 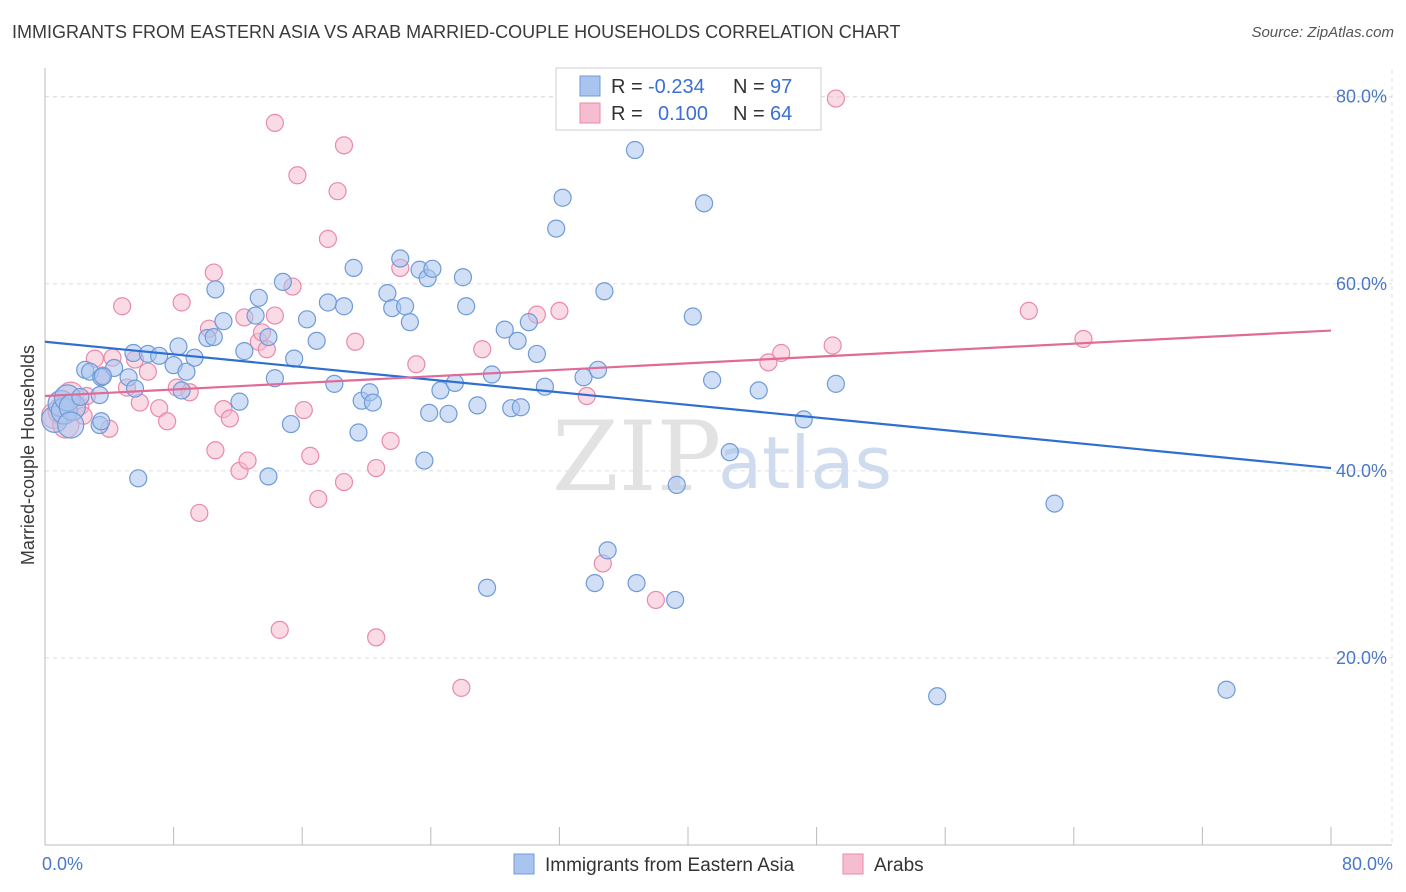 What do you see at coordinates (805, 463) in the screenshot?
I see `watermark-atlas: atlas` at bounding box center [805, 463].